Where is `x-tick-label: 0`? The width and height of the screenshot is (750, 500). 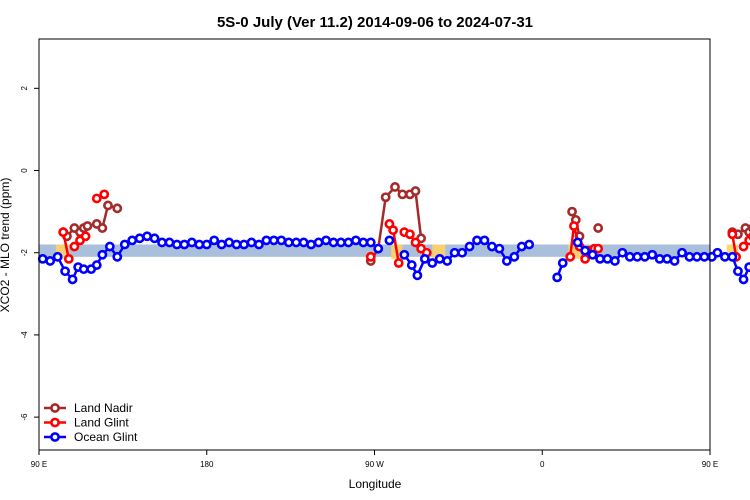 x-tick-label: 0 is located at coordinates (542, 464).